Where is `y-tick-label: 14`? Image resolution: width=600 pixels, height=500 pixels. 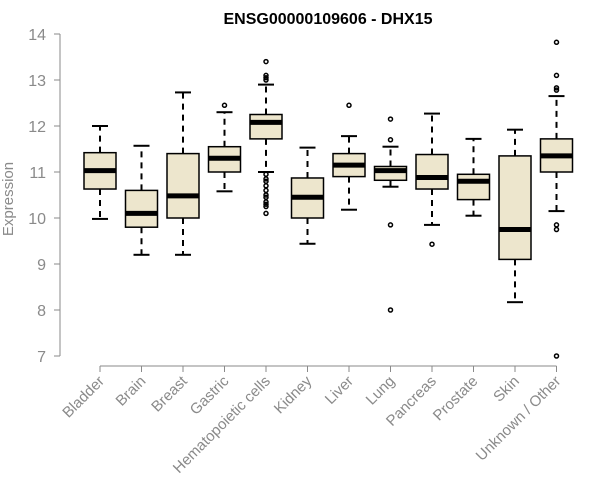
y-tick-label: 14 is located at coordinates (37, 35).